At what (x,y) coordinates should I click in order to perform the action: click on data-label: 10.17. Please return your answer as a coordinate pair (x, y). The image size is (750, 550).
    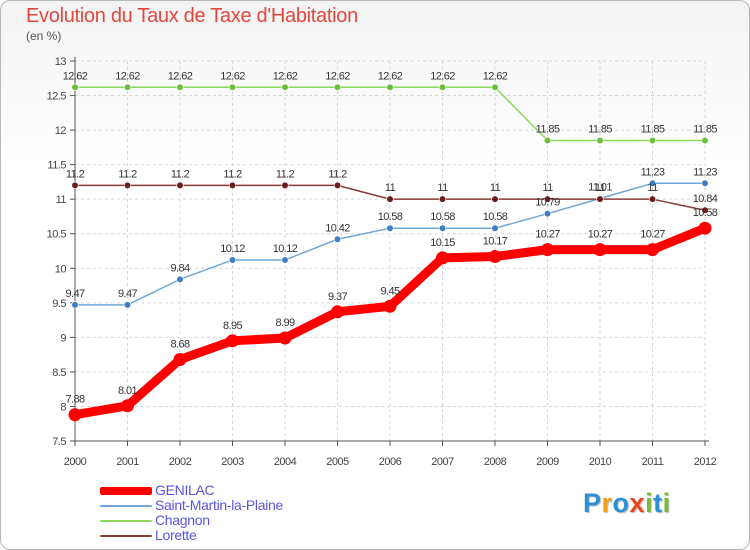
    Looking at the image, I should click on (495, 242).